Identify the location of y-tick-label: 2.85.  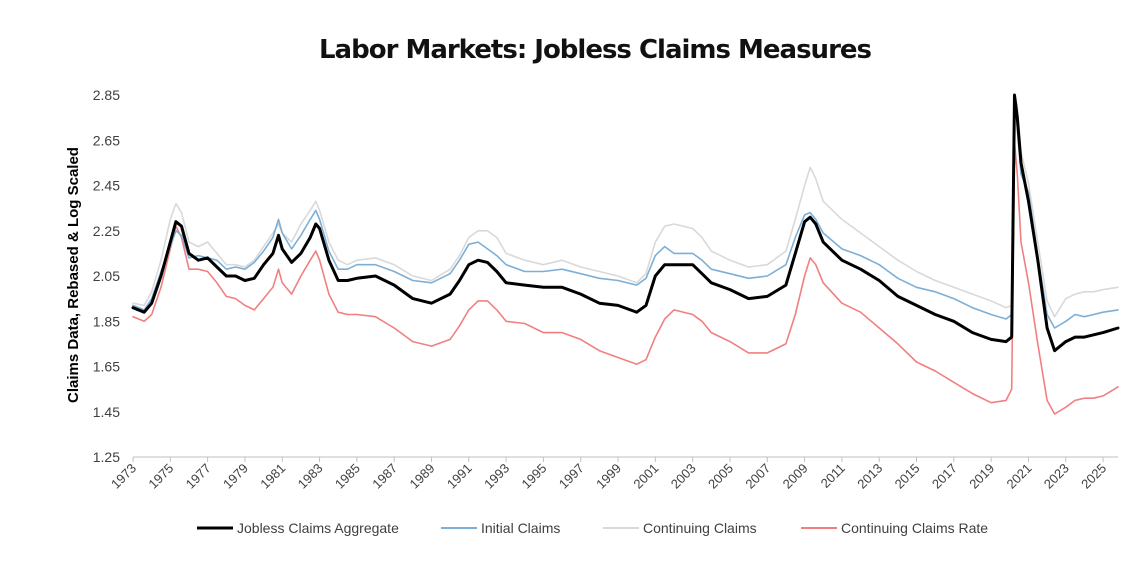
(106, 95).